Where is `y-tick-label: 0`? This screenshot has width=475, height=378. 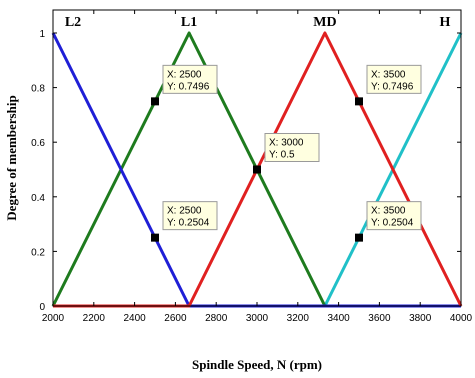 y-tick-label: 0 is located at coordinates (42, 307).